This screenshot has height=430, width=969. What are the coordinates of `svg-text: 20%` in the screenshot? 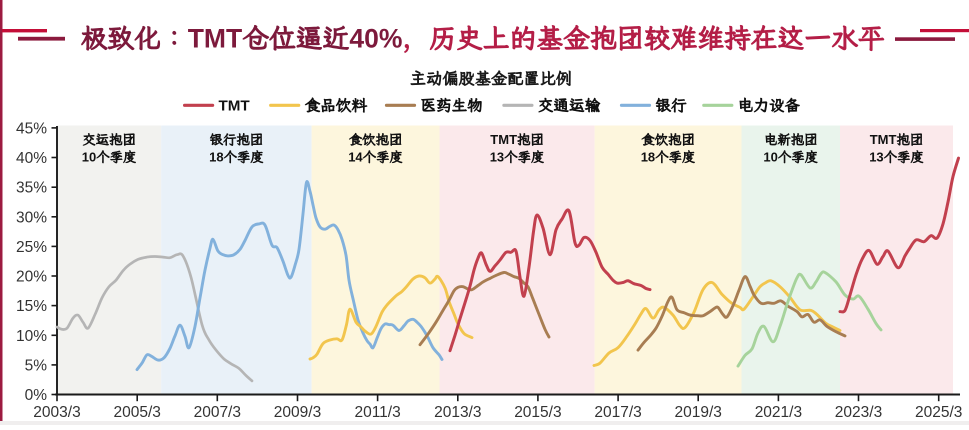 It's located at (31, 277).